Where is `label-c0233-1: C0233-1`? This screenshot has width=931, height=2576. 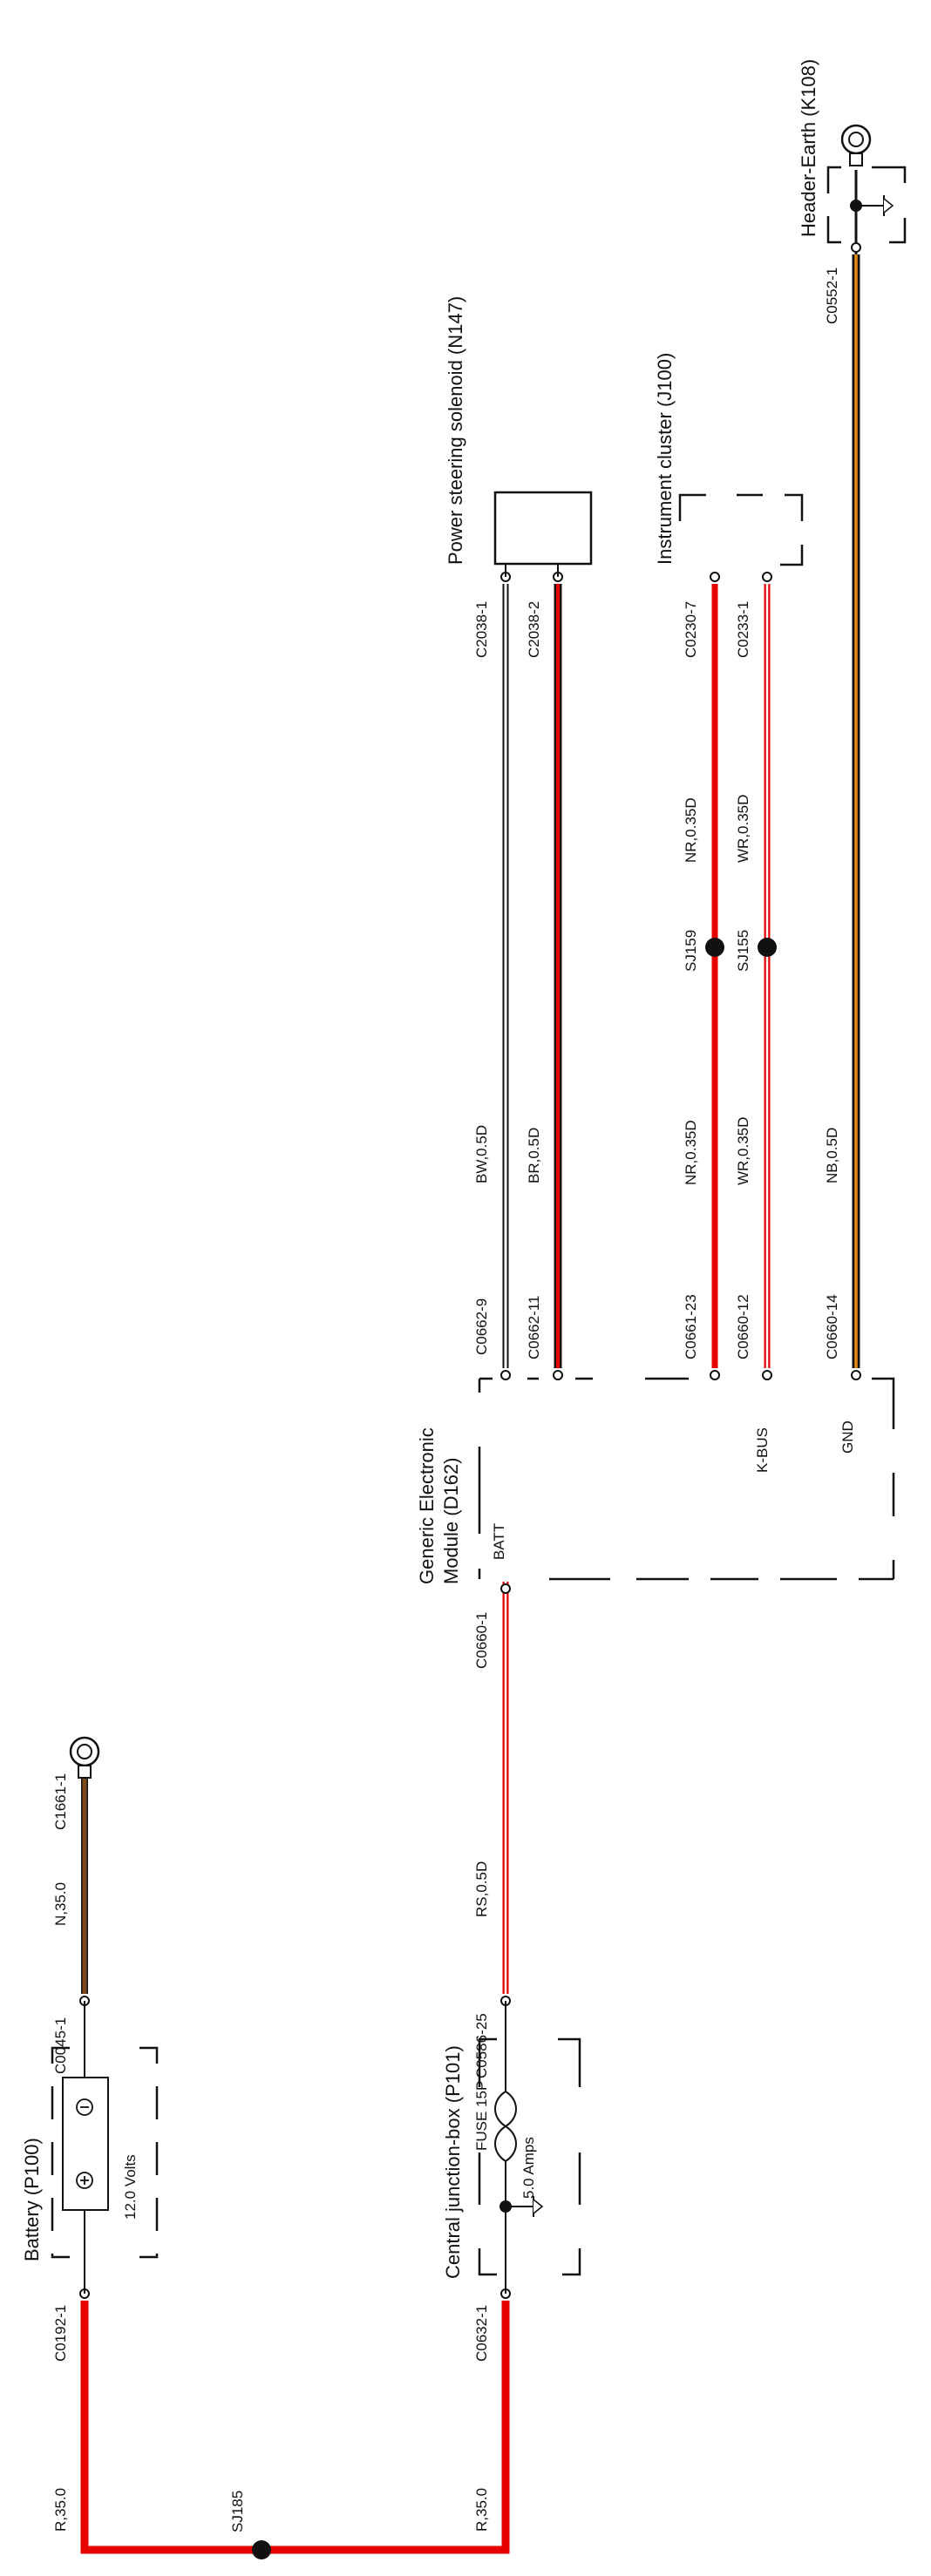 label-c0233-1: C0233-1 is located at coordinates (743, 630).